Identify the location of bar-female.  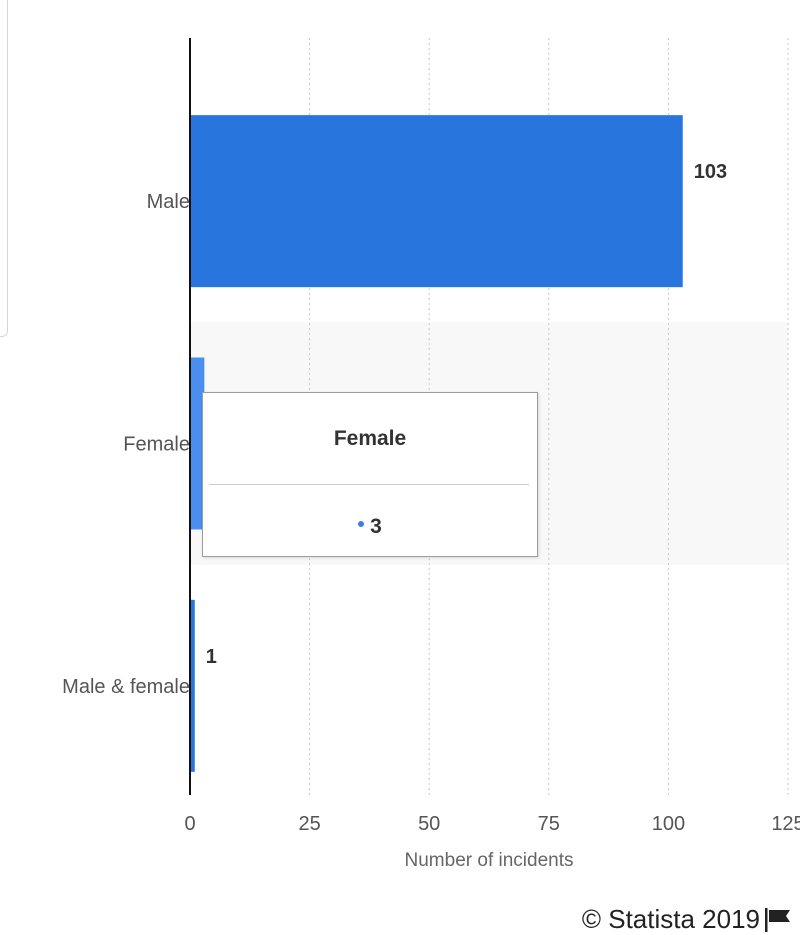
(197, 443).